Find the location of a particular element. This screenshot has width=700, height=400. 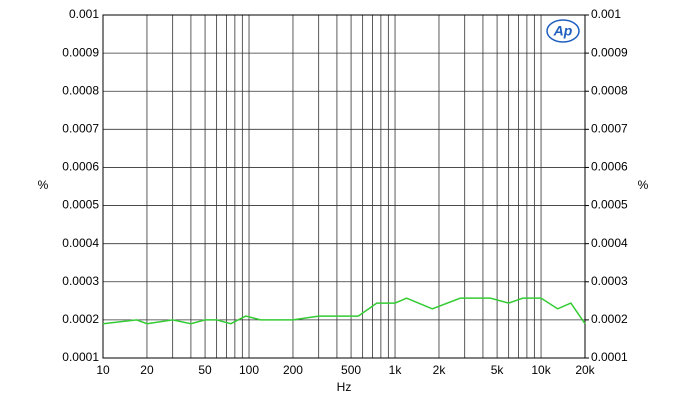

y-tick-label: 0.0008 is located at coordinates (80, 90).